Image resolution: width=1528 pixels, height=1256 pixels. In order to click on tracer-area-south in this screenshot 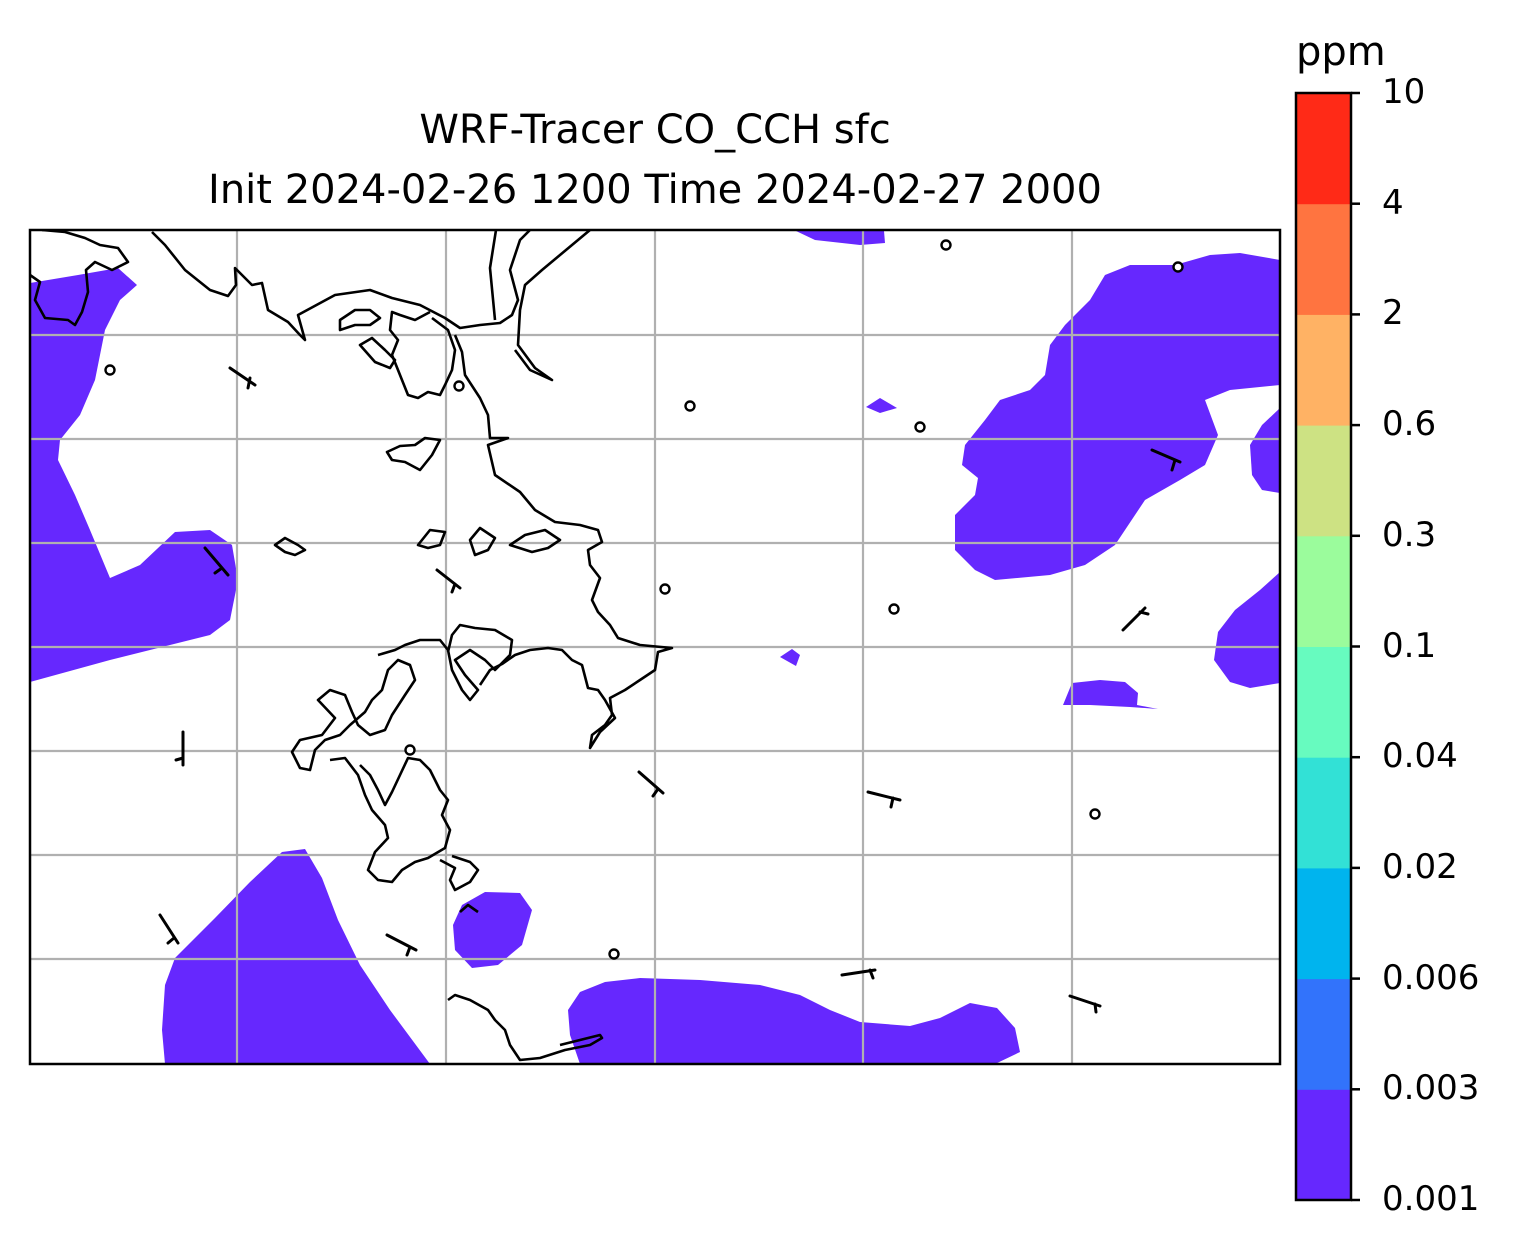, I will do `click(794, 1021)`.